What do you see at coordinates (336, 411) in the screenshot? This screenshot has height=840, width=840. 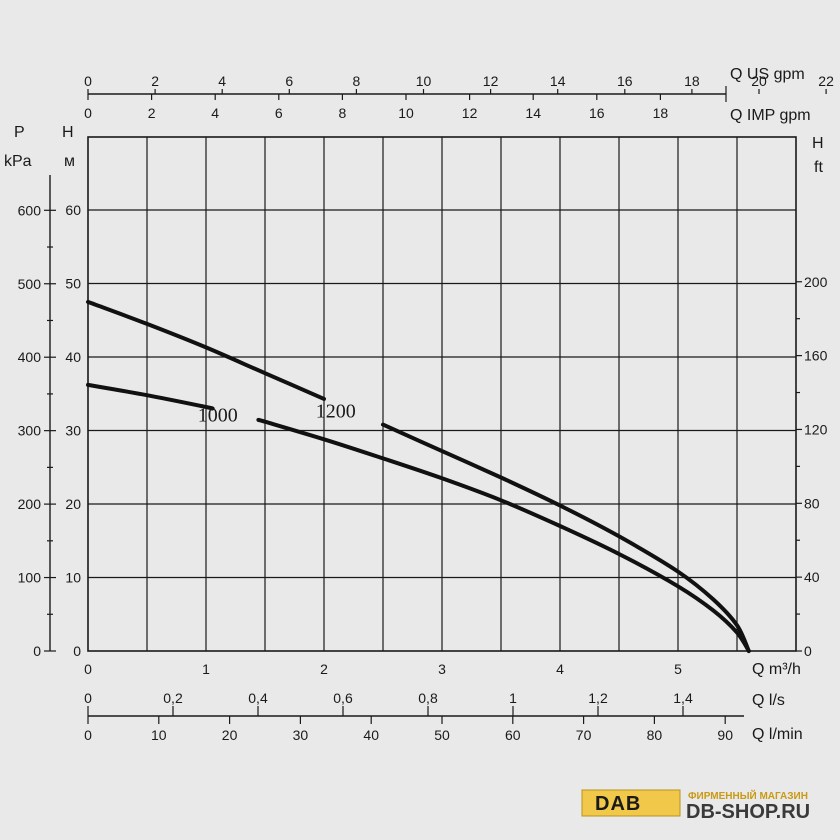 I see `curve-label-1200: 1200` at bounding box center [336, 411].